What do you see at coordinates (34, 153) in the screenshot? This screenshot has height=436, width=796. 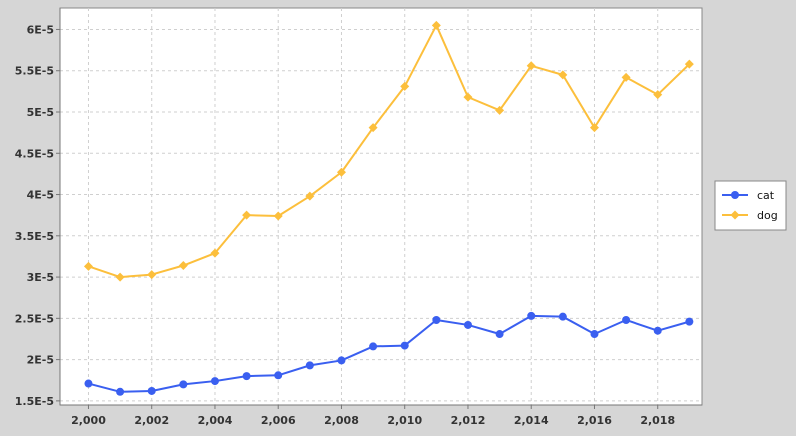 I see `y-tick-label: 4.5E-5` at bounding box center [34, 153].